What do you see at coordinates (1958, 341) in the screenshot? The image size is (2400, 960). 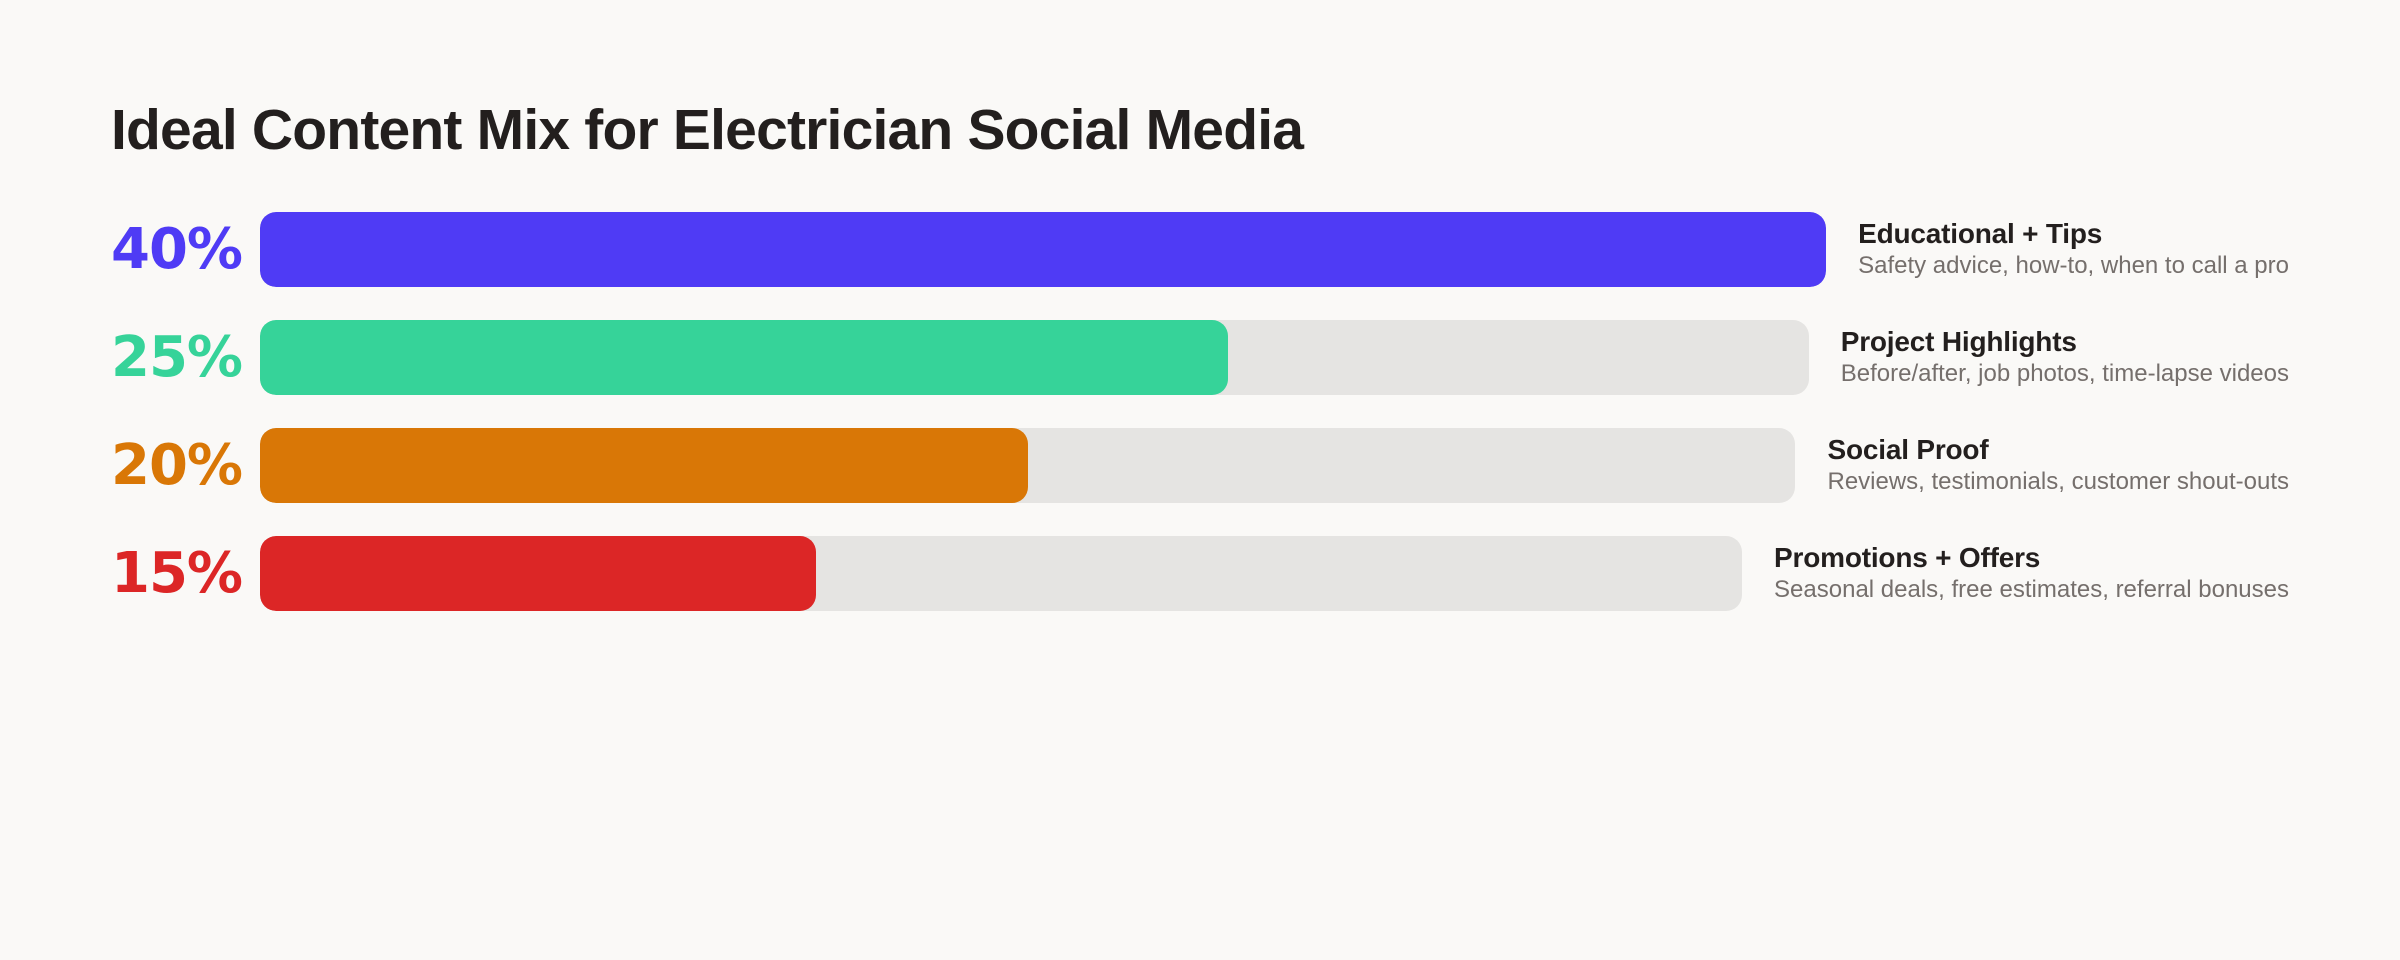 I see `category-title: Project Highlights` at bounding box center [1958, 341].